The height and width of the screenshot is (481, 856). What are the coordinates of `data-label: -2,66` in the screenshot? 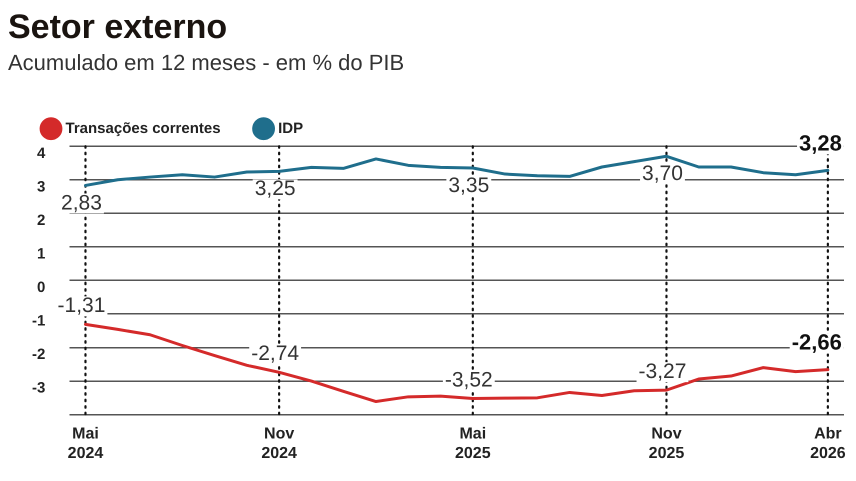 It's located at (817, 342).